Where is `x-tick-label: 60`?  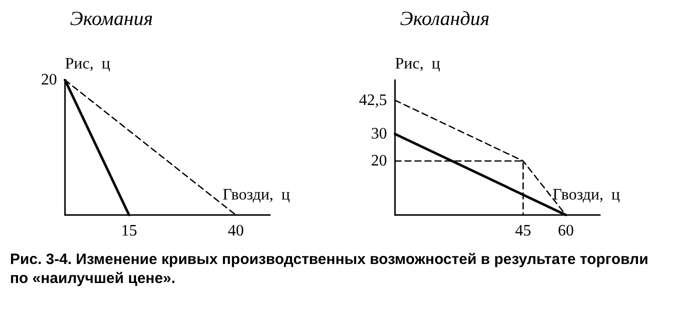
x-tick-label: 60 is located at coordinates (566, 231).